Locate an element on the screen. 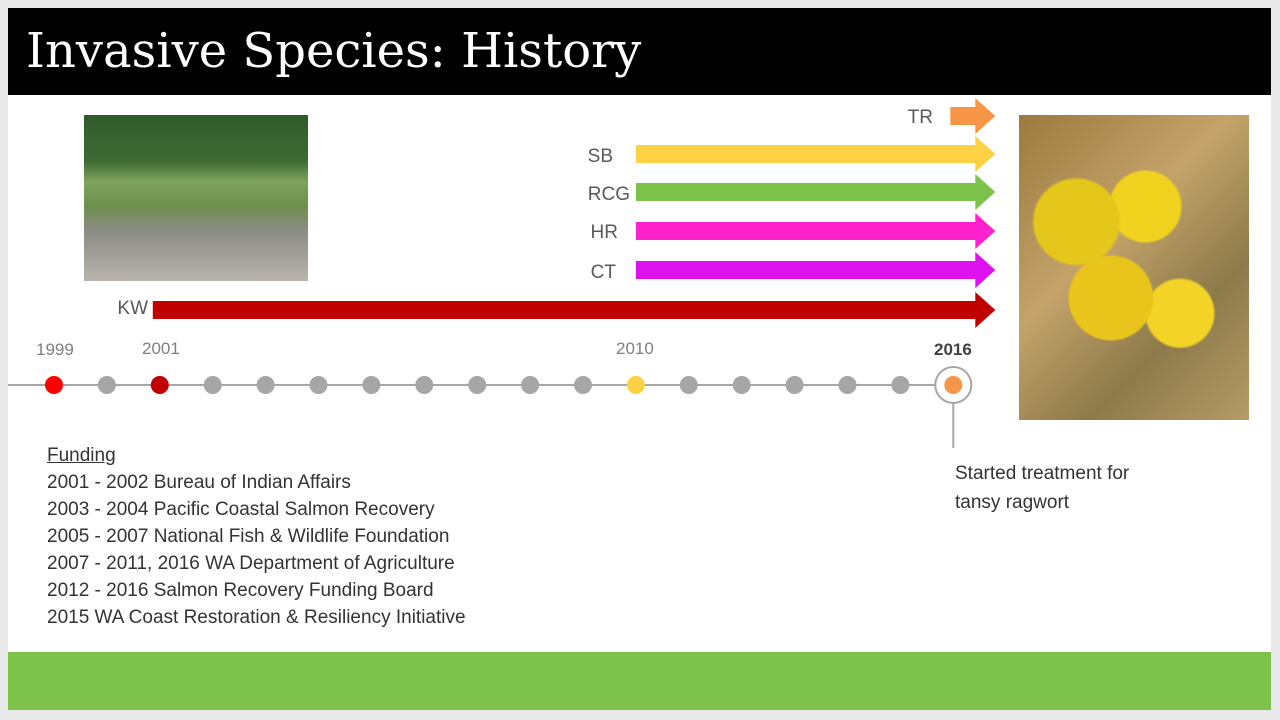  year-label-2010: 2010 is located at coordinates (635, 348).